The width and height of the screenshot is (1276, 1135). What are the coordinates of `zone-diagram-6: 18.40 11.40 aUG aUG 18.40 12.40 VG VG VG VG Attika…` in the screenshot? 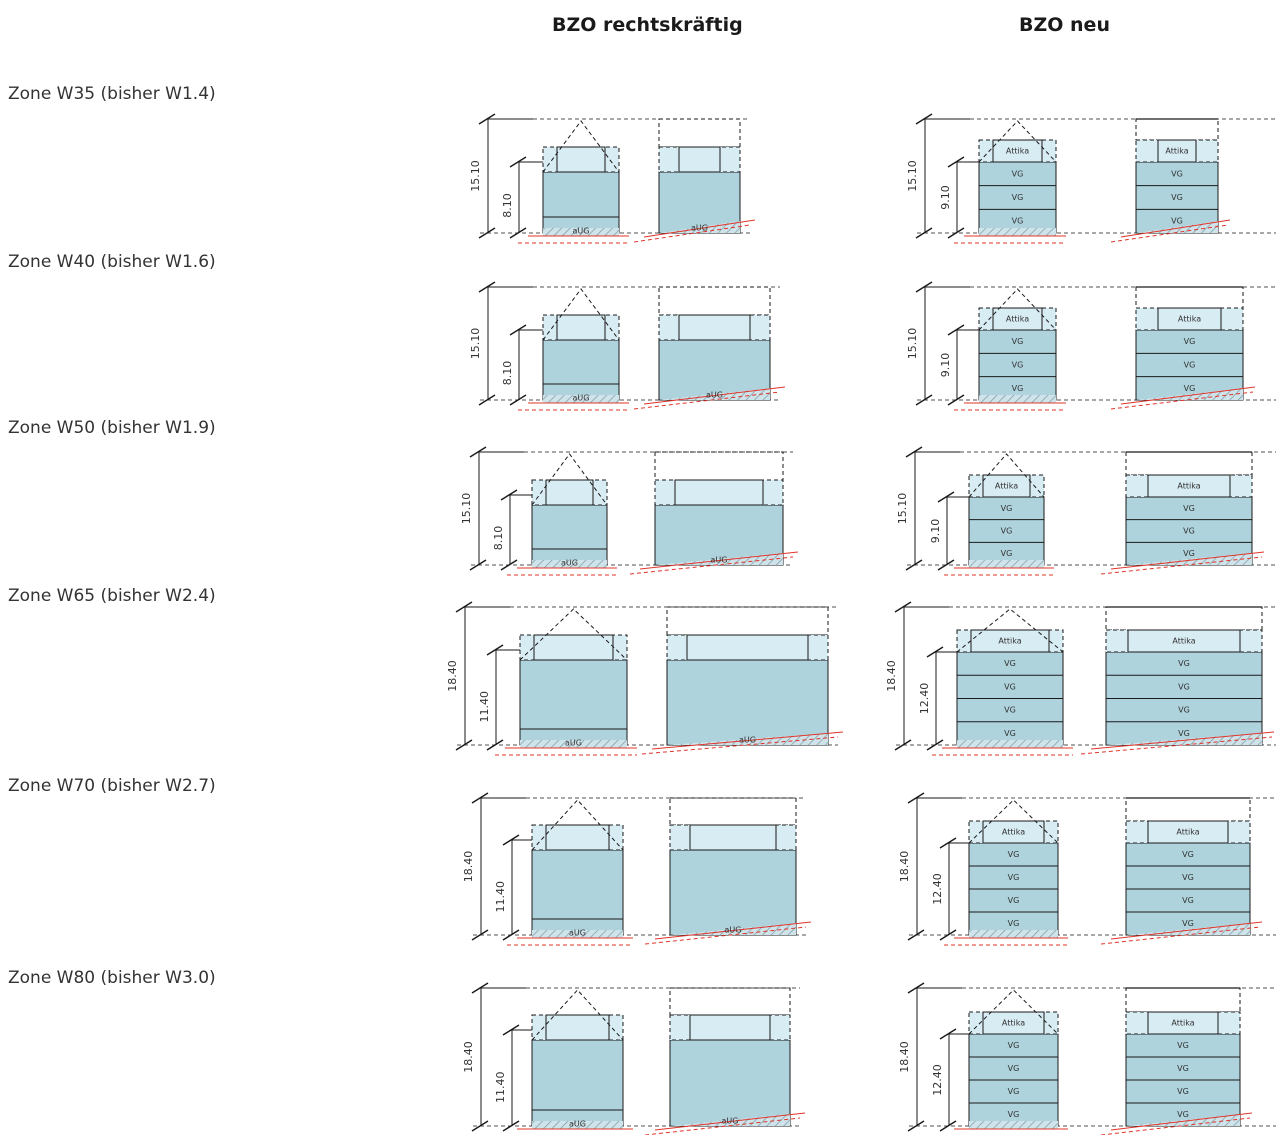 It's located at (869, 1061).